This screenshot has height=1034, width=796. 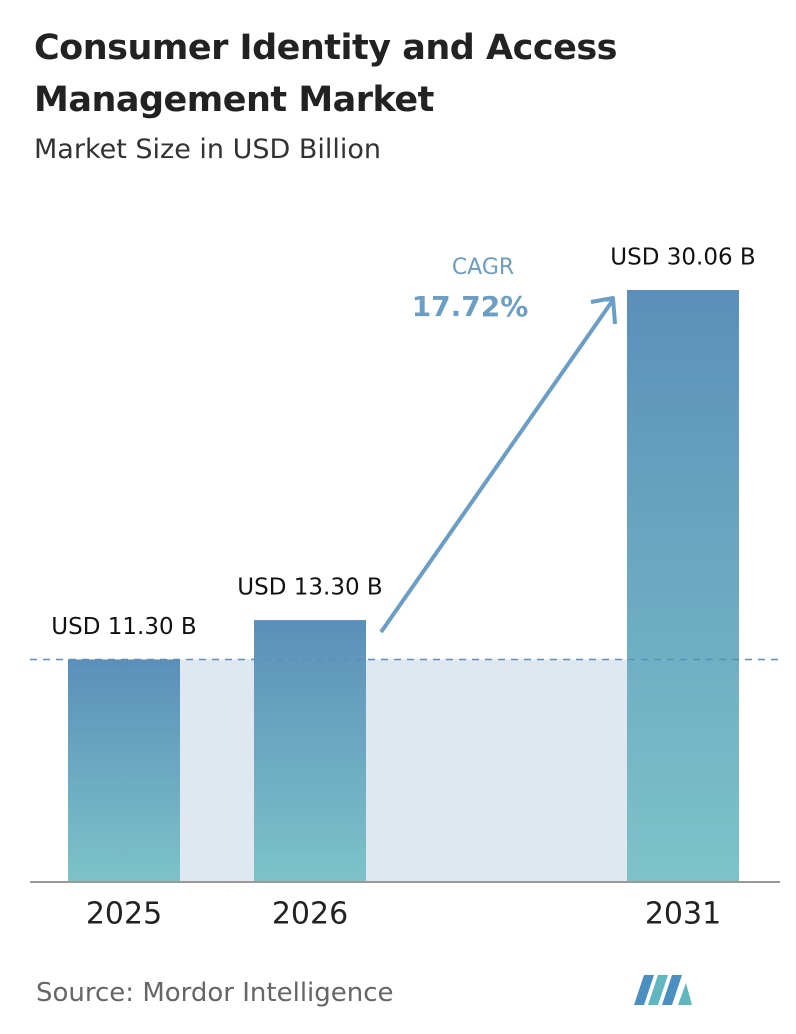 I want to click on source: Source: Mordor Intelligence, so click(x=215, y=993).